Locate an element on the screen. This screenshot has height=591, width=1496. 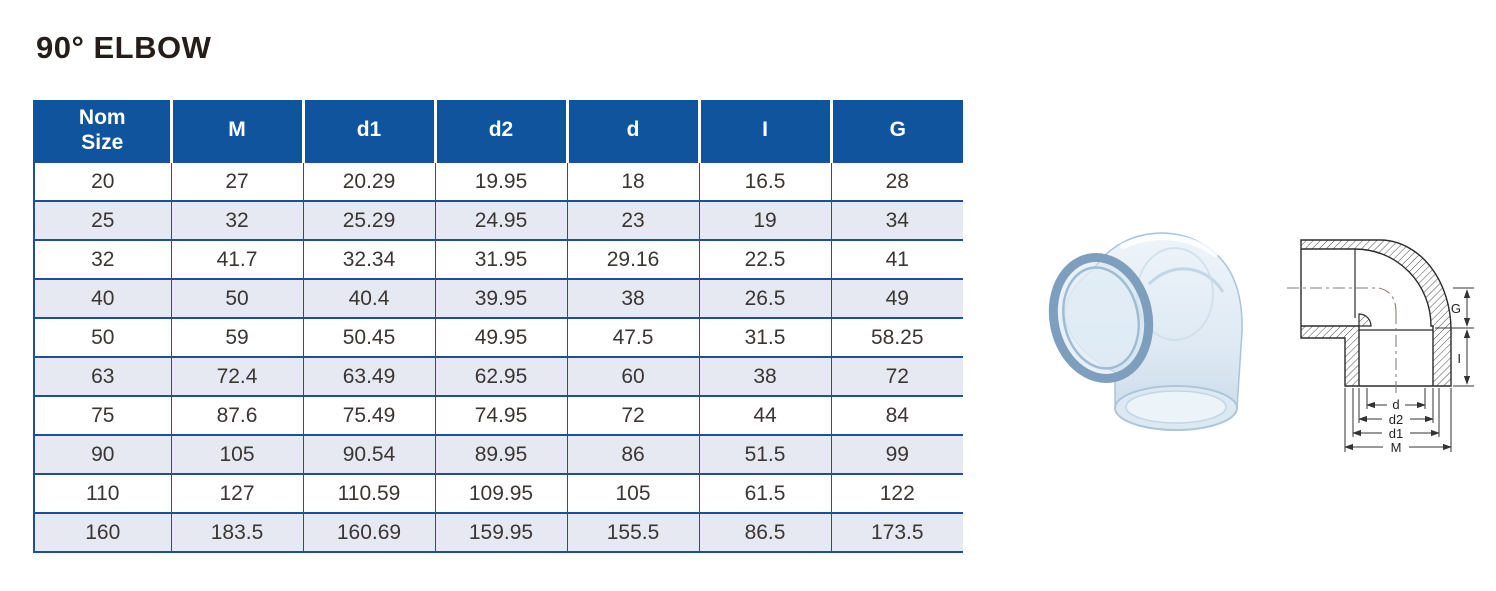
table-row: 110 127 110.59 109.95 105 61.5 122 is located at coordinates (498, 493).